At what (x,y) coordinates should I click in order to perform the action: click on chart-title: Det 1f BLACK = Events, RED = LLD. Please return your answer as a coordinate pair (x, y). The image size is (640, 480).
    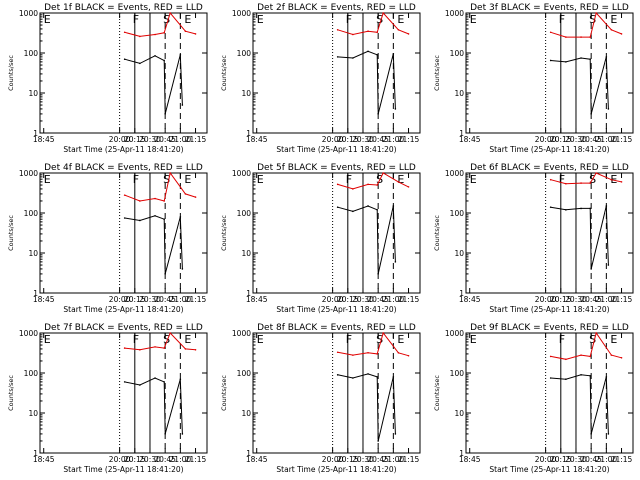
    Looking at the image, I should click on (123, 8).